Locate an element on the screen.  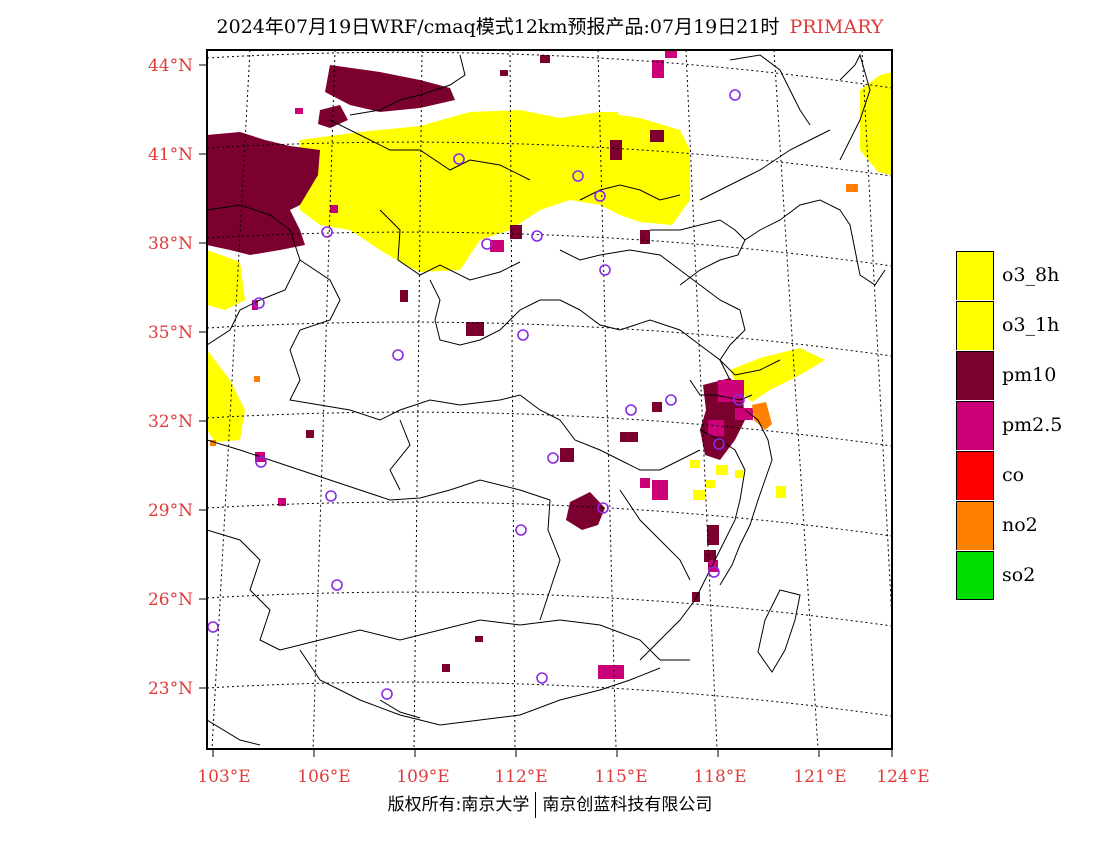
copyright-footer: 版权所有:南京大学 南京创蓝科技有限公司 is located at coordinates (550, 804).